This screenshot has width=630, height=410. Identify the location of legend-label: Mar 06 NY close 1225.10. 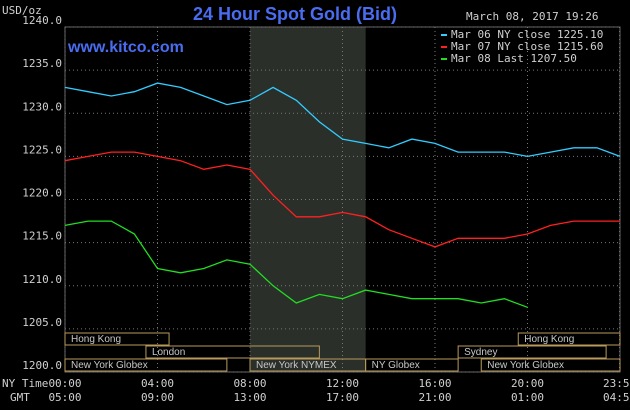
(527, 34).